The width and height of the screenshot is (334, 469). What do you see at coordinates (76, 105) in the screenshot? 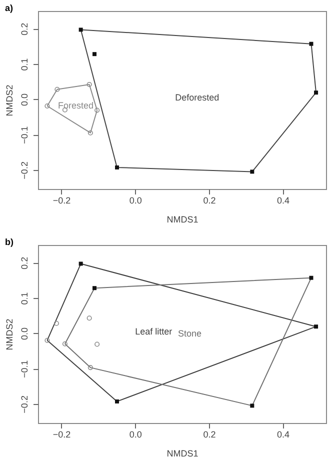
I see `series-label: Forested` at bounding box center [76, 105].